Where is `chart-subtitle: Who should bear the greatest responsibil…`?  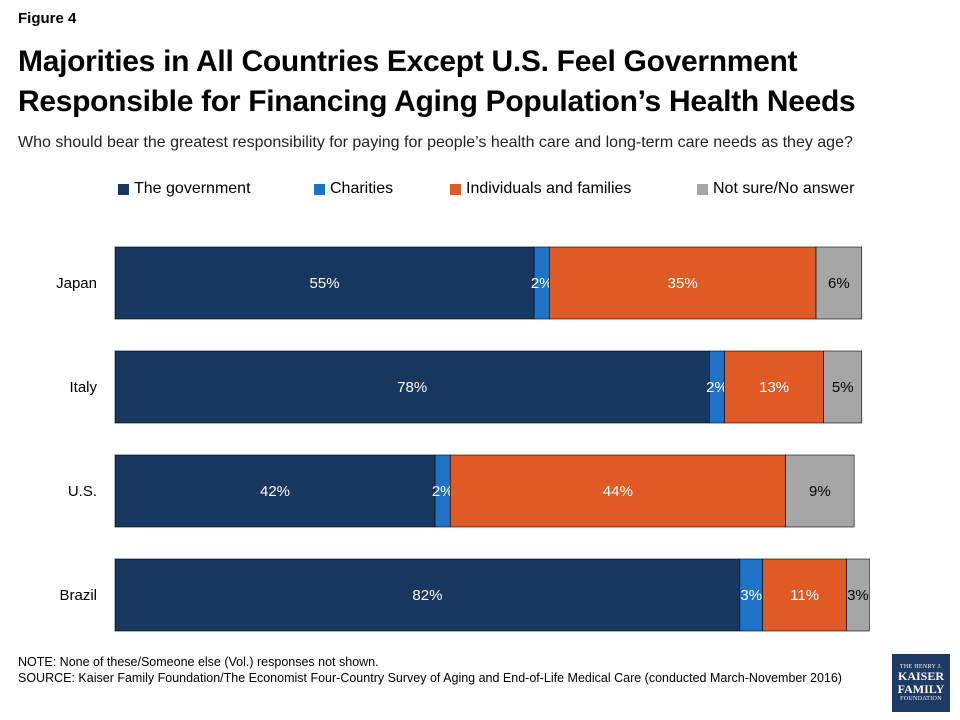 chart-subtitle: Who should bear the greatest responsibil… is located at coordinates (435, 142).